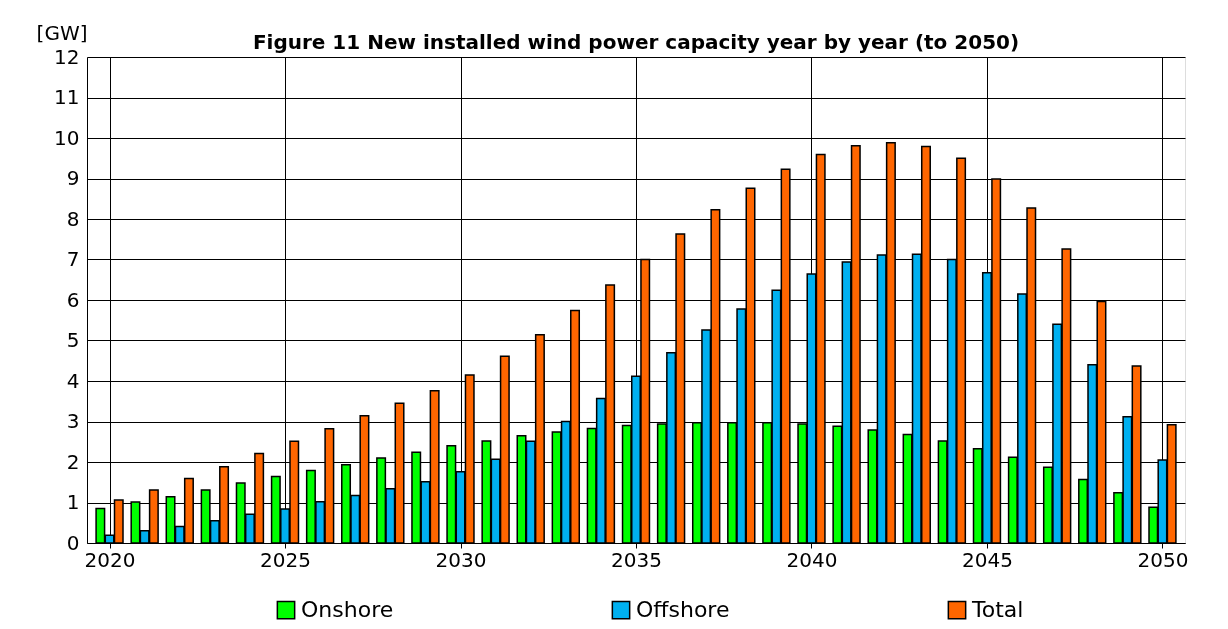 Image resolution: width=1228 pixels, height=629 pixels. What do you see at coordinates (347, 610) in the screenshot?
I see `legend-label: Onshore` at bounding box center [347, 610].